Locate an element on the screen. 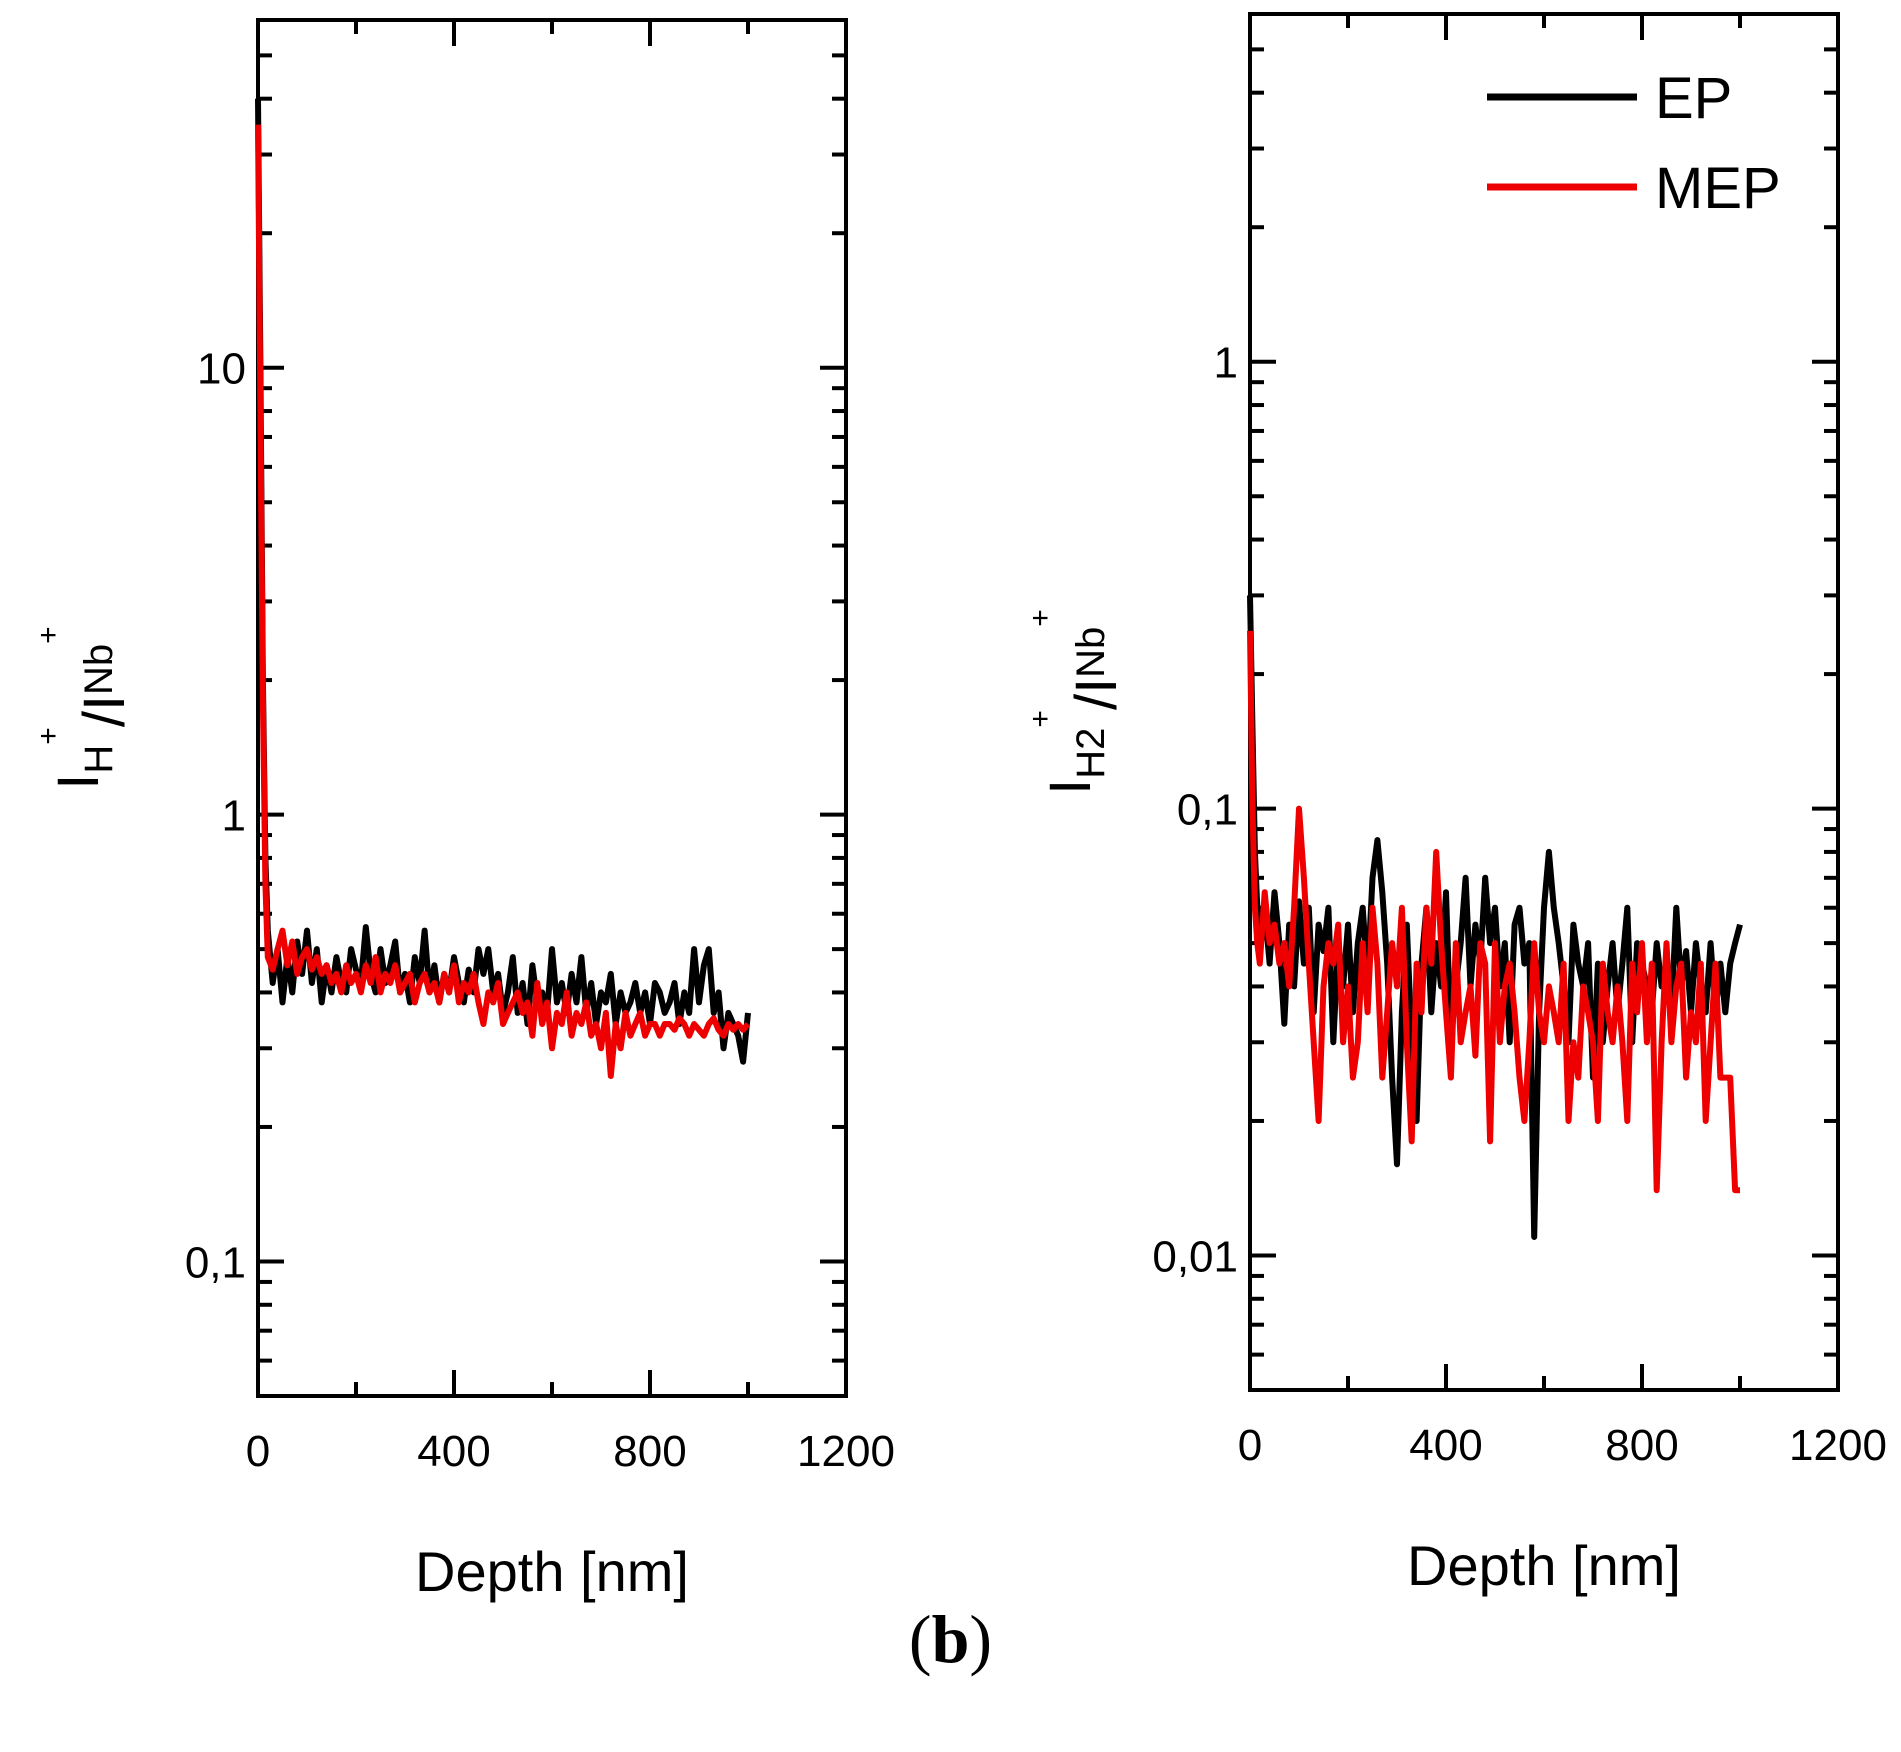 Image resolution: width=1901 pixels, height=1752 pixels. panel-label-open: ( is located at coordinates (920, 1639).